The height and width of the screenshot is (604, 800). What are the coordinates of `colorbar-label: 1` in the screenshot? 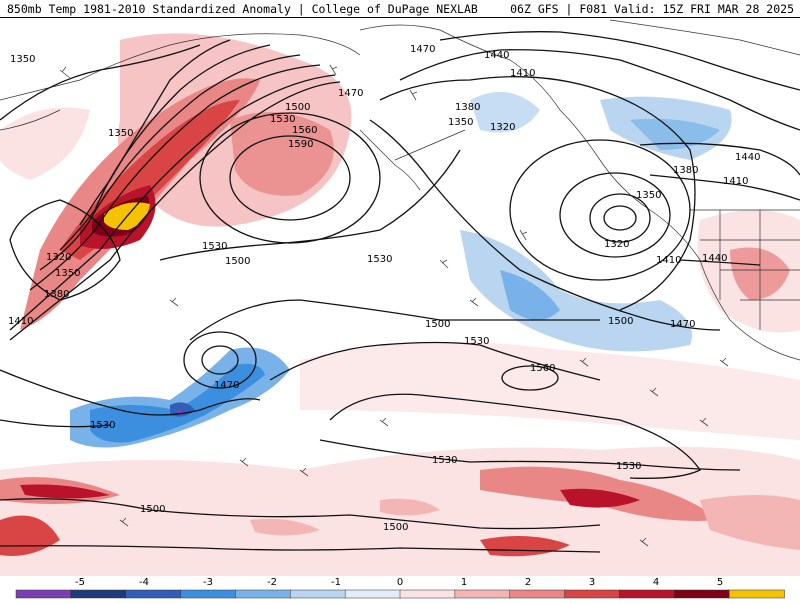 It's located at (464, 582).